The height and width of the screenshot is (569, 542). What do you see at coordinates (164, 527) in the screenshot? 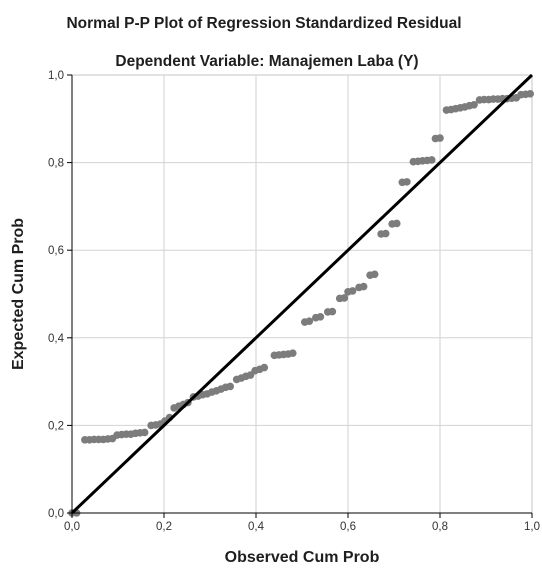
I see `x-tick-label: 0,2` at bounding box center [164, 527].